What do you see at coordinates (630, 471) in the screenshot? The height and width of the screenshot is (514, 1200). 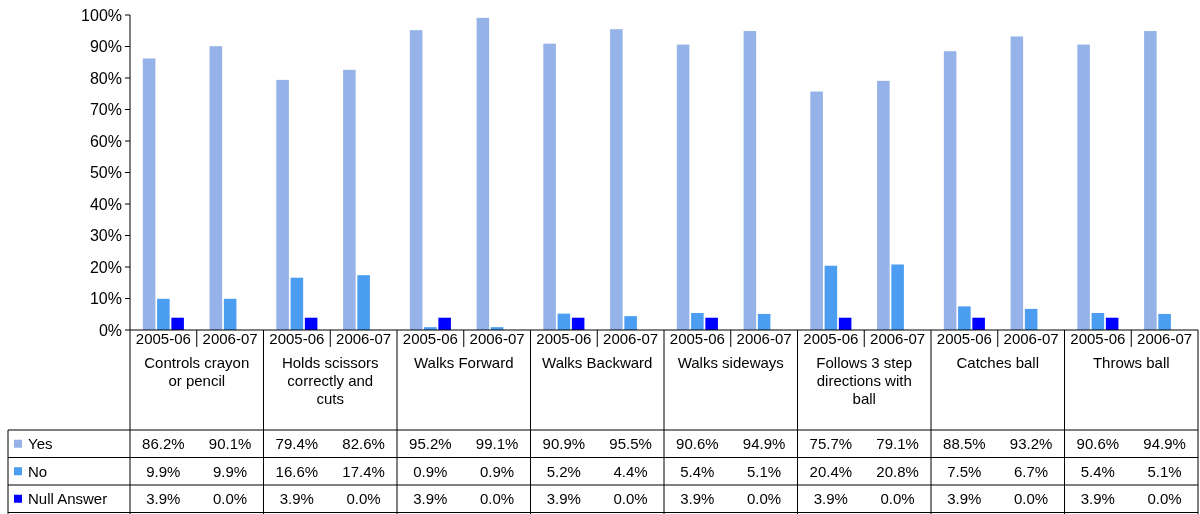 I see `data-label: 4.4%` at bounding box center [630, 471].